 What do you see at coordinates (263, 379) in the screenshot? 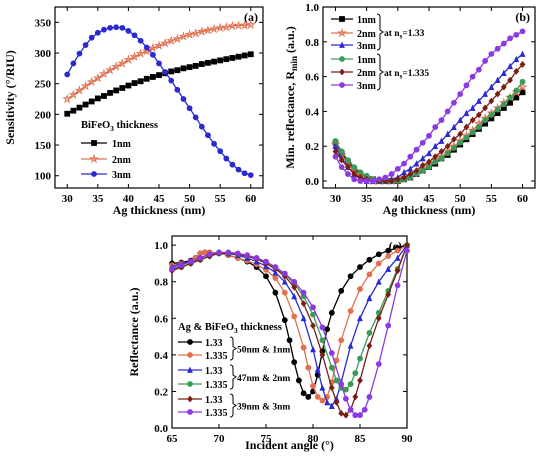
I see `legend-group-label: 47nm & 2nm` at bounding box center [263, 379].